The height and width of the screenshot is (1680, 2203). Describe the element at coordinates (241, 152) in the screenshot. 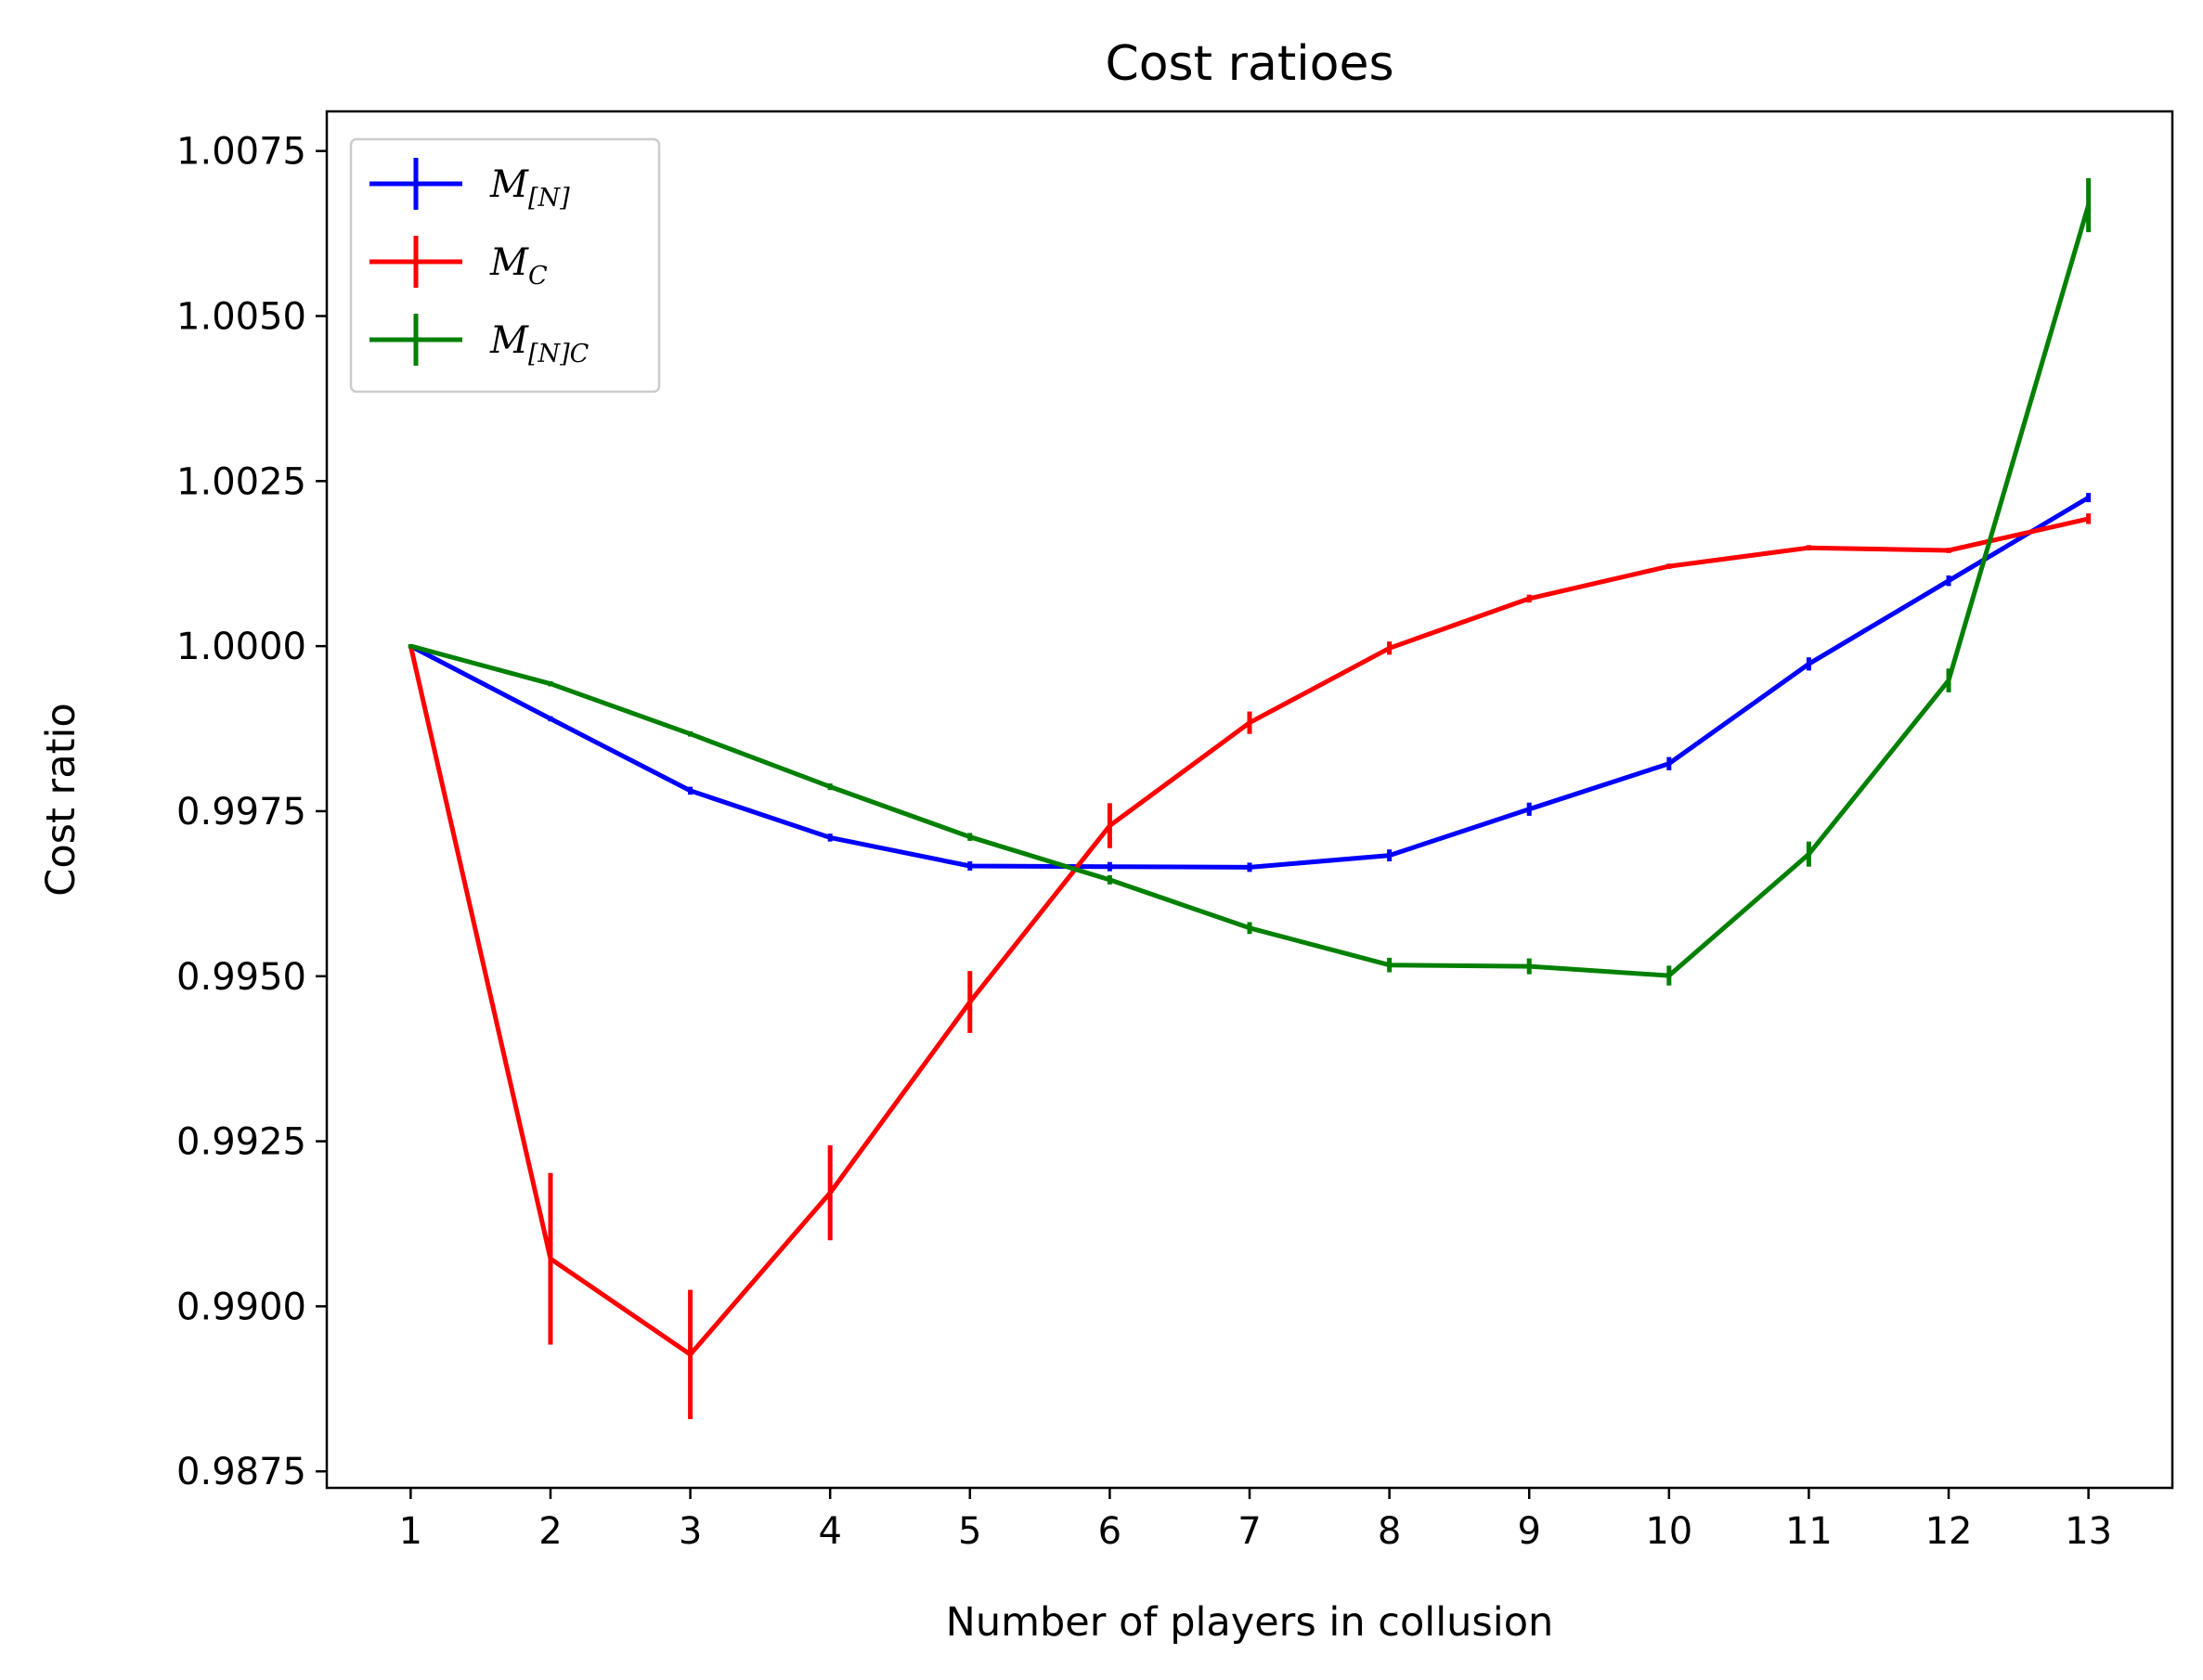

I see `y-tick-label-8: 1.0075` at that location.